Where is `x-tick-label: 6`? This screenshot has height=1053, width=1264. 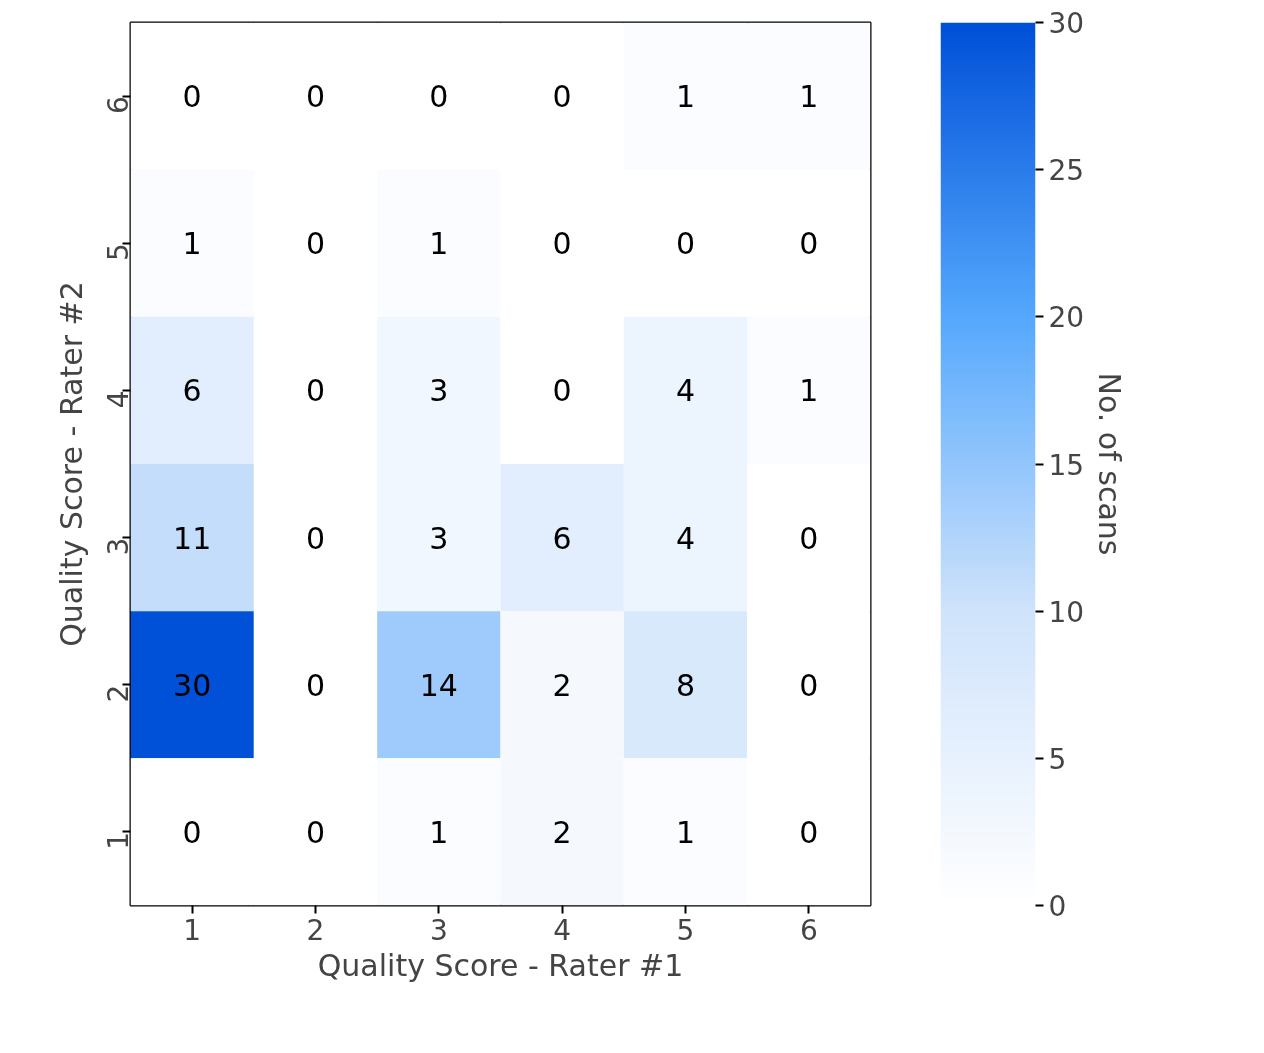
x-tick-label: 6 is located at coordinates (808, 930).